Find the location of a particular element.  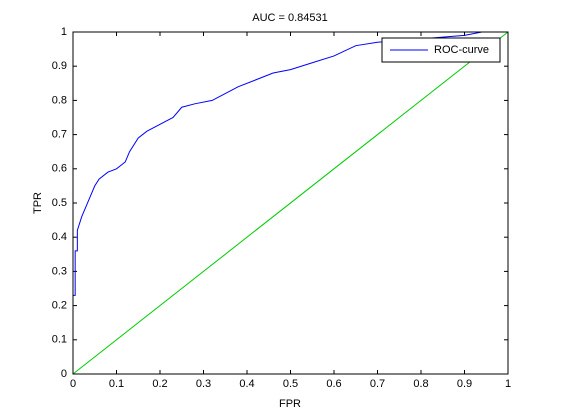

x-axis-label: FPR is located at coordinates (290, 404).